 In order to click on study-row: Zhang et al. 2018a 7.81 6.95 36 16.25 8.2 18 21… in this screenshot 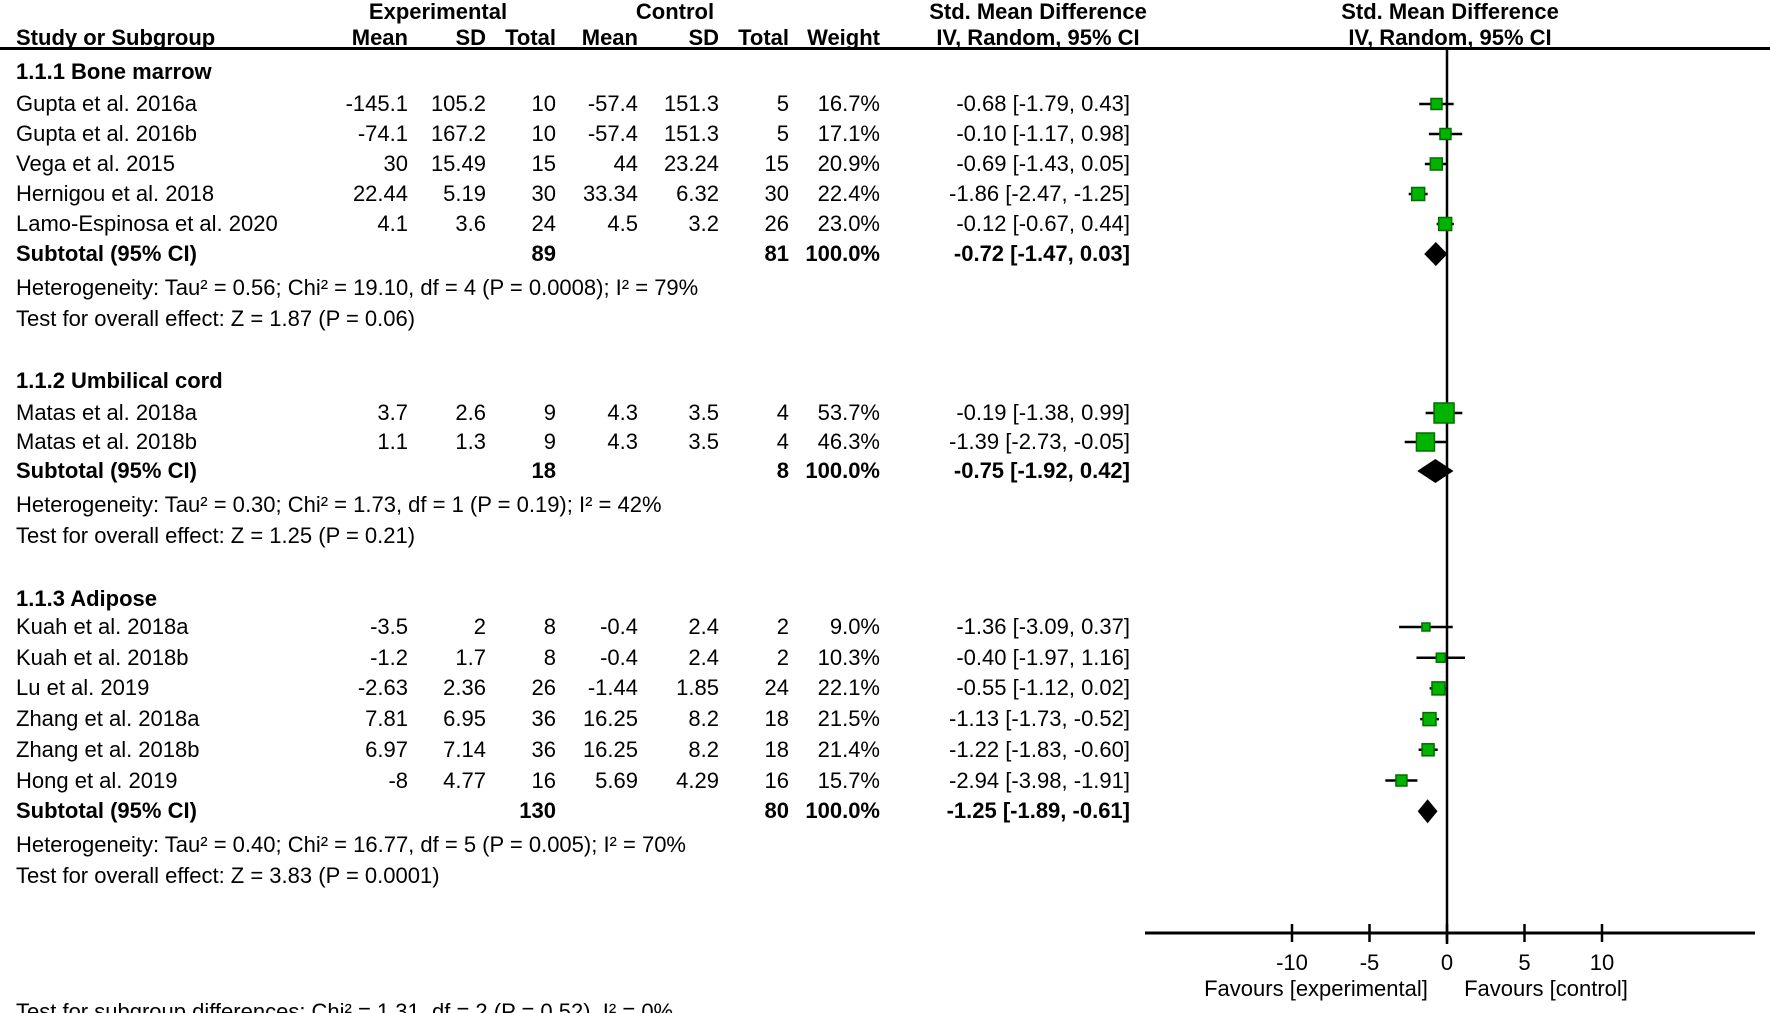, I will do `click(885, 719)`.